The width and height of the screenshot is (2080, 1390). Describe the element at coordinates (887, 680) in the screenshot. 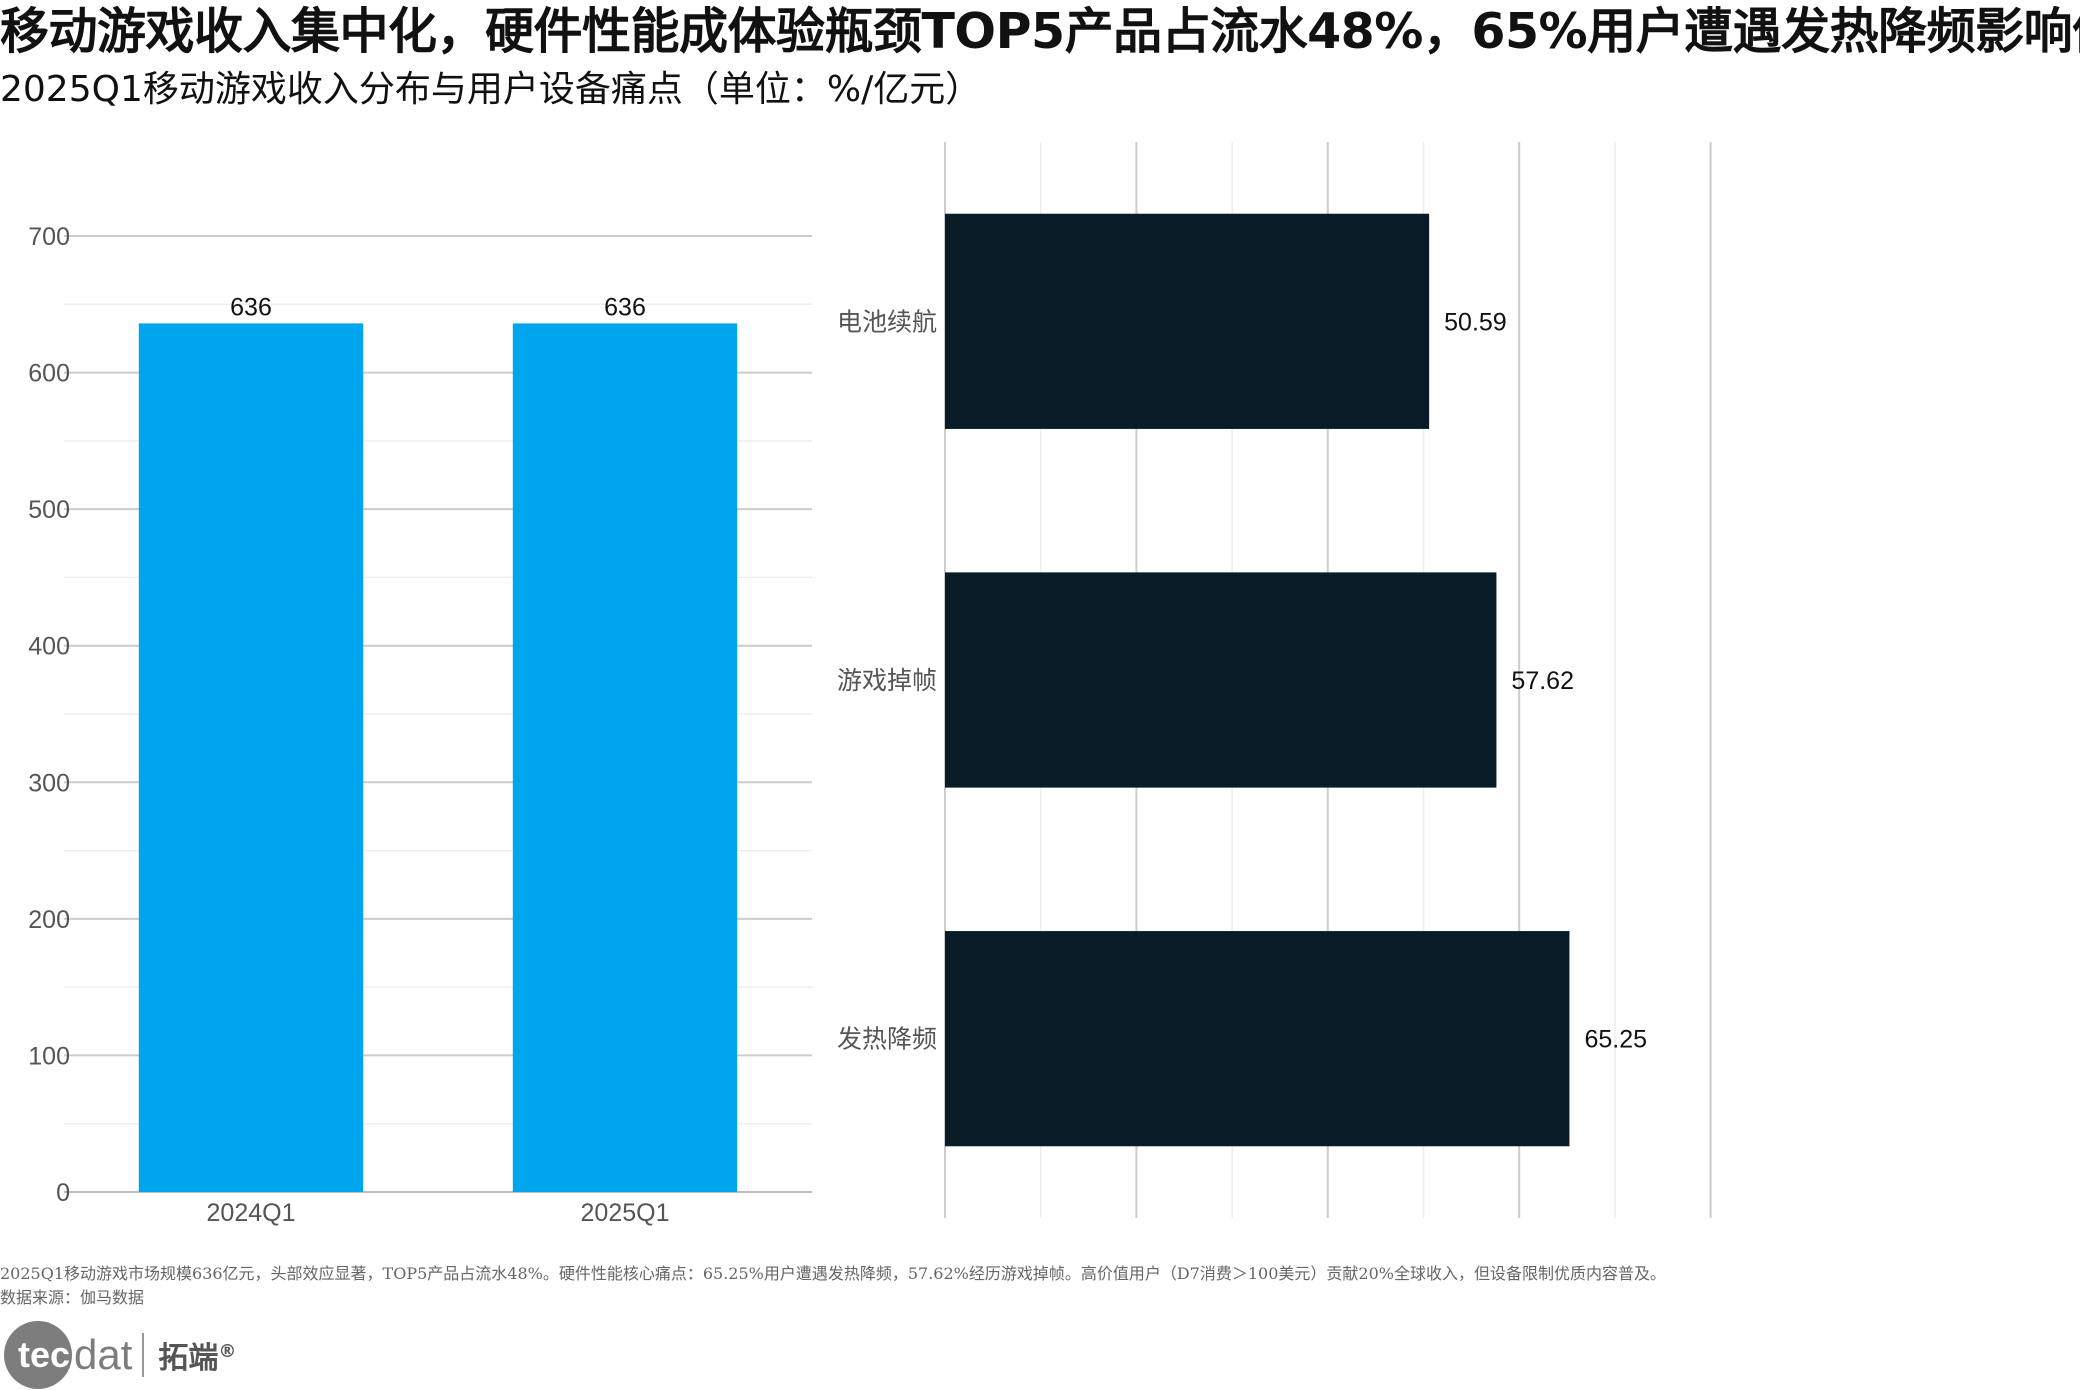

I see `category-label: 游戏掉帧` at that location.